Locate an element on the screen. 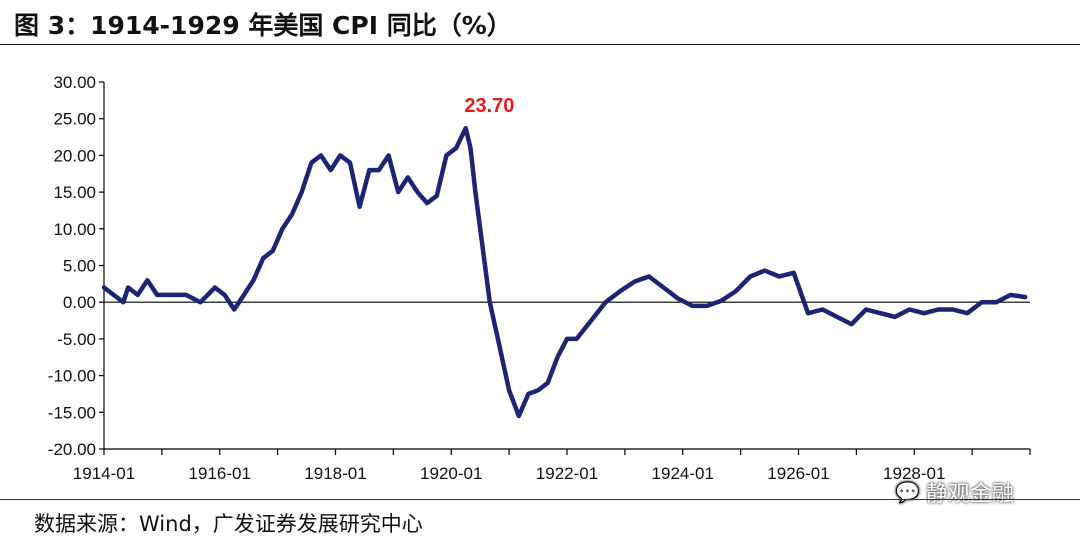  y-tick-label: 20.00 is located at coordinates (74, 155).